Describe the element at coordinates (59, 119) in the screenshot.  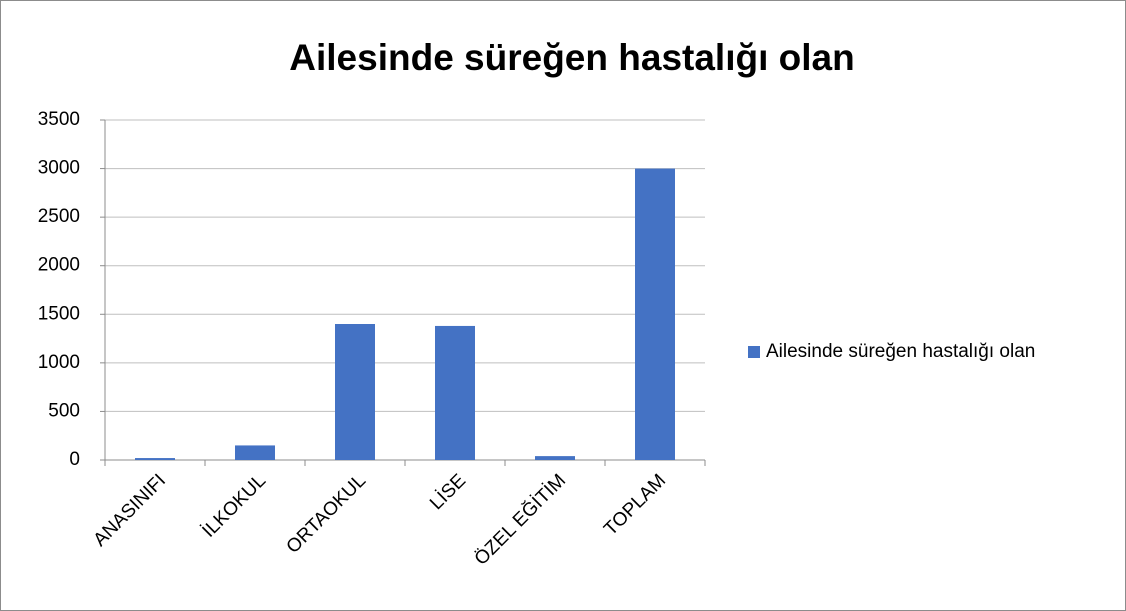
I see `y-tick-label: 3500` at that location.